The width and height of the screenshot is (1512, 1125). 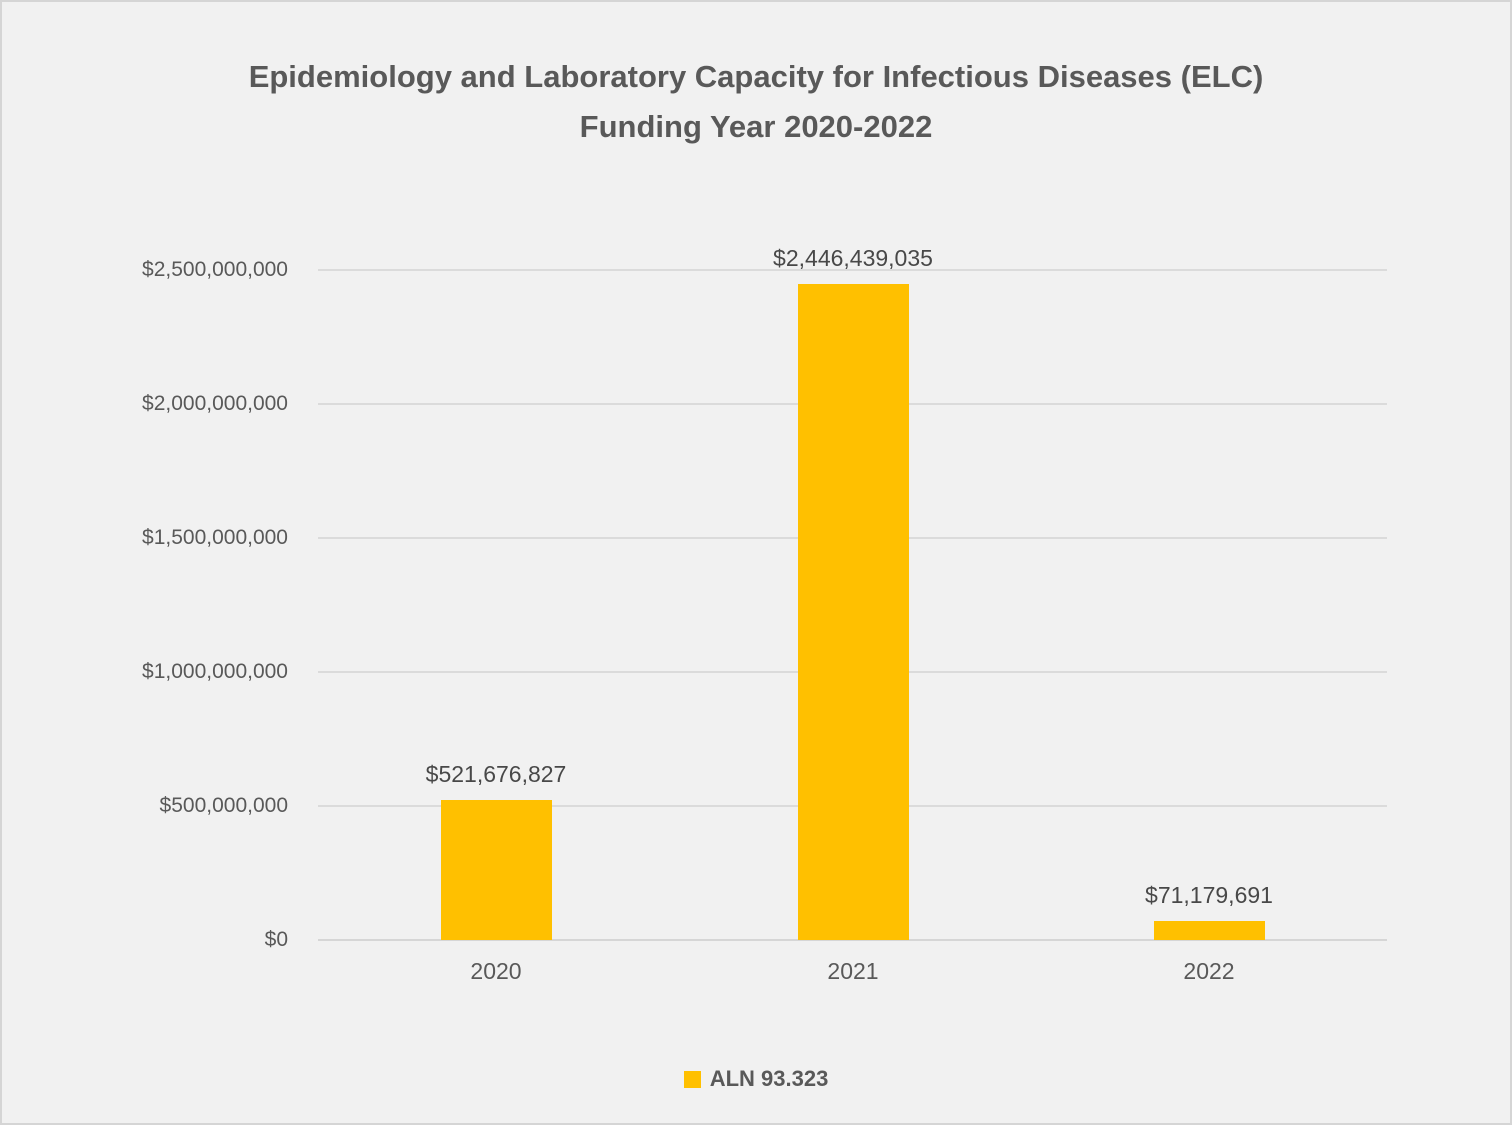 What do you see at coordinates (756, 127) in the screenshot?
I see `chart-title-line-2: Funding Year 2020-2022` at bounding box center [756, 127].